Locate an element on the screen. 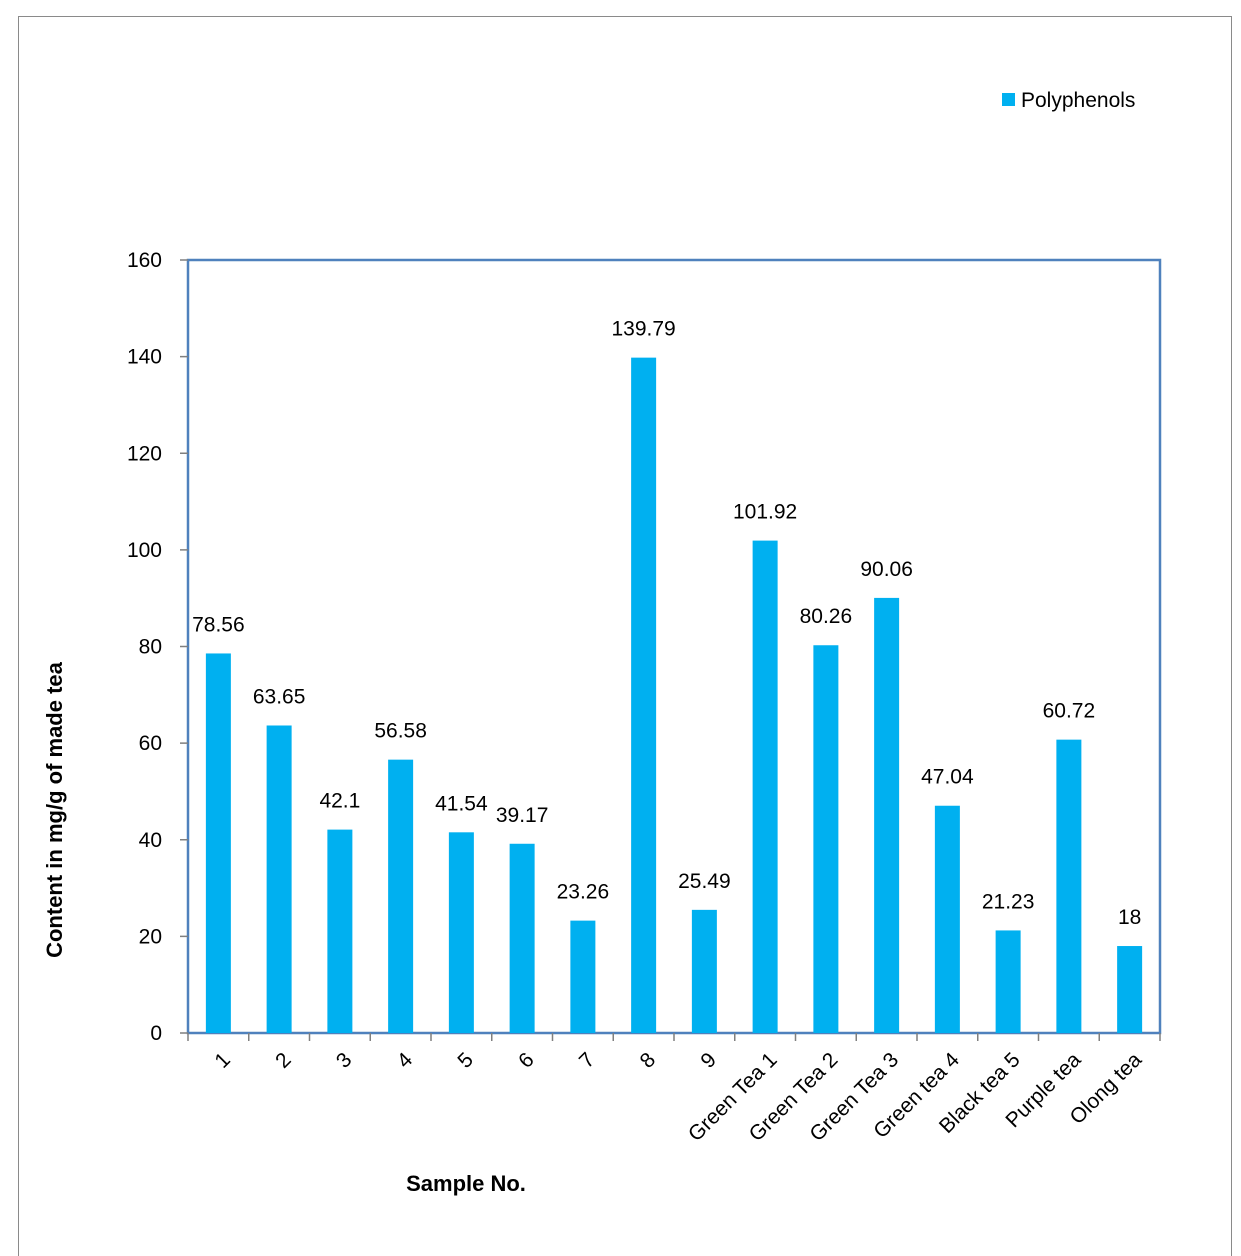  data-label-14: 21.23 is located at coordinates (1008, 901).